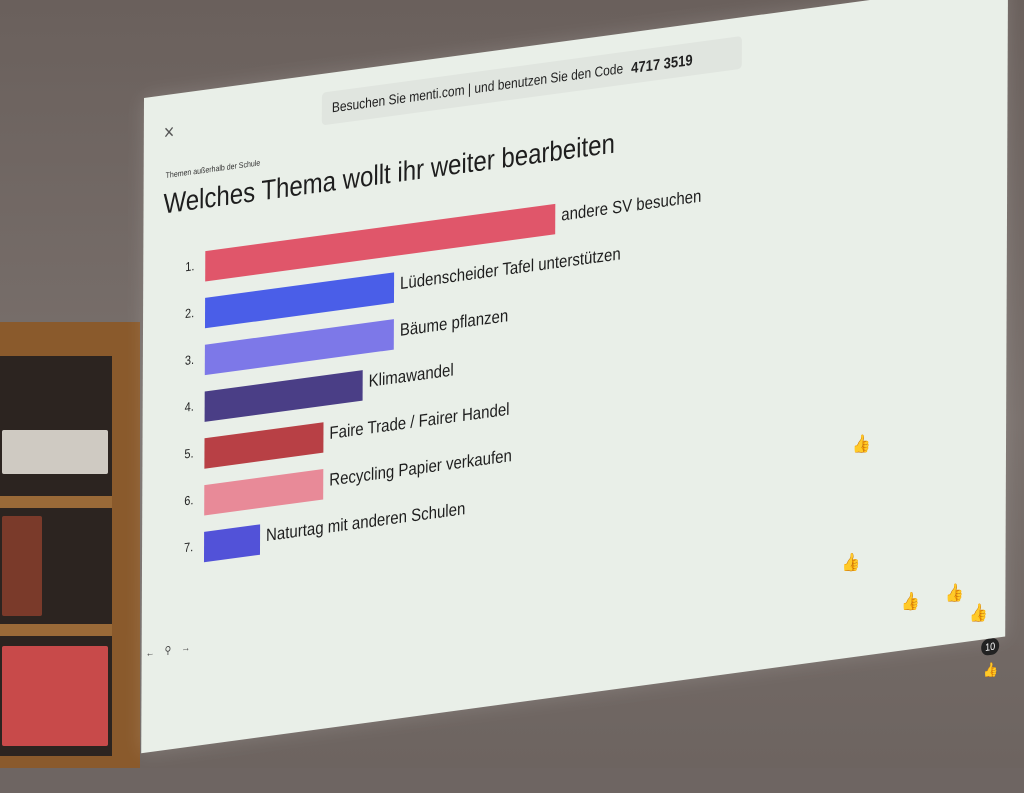 This screenshot has height=793, width=1024. What do you see at coordinates (189, 407) in the screenshot?
I see `result-rank: 4.` at bounding box center [189, 407].